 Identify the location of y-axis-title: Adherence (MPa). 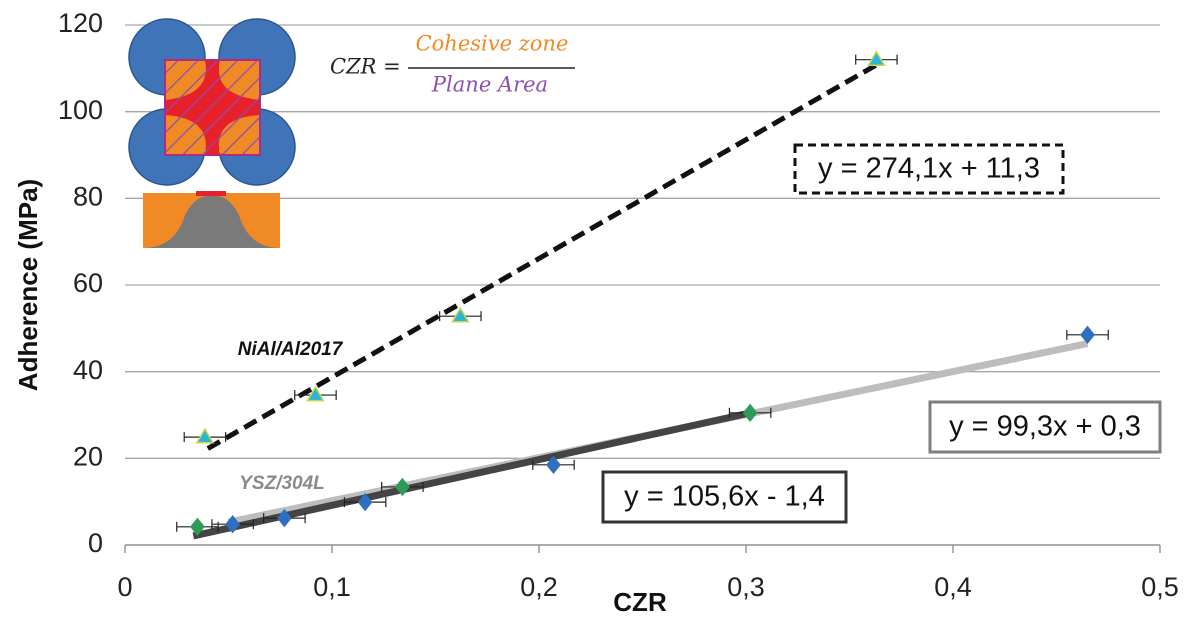
(28, 285).